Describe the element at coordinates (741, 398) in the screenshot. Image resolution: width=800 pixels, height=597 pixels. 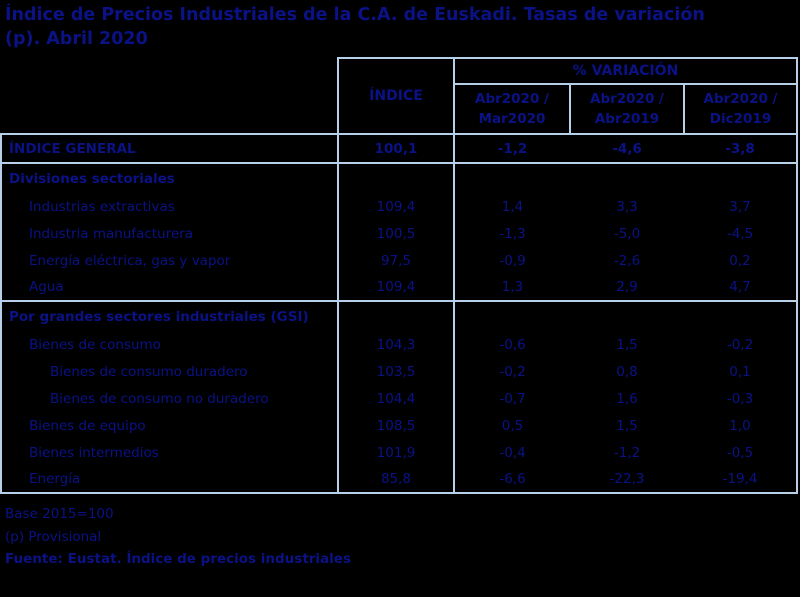
I see `variation-value: -0,3` at that location.